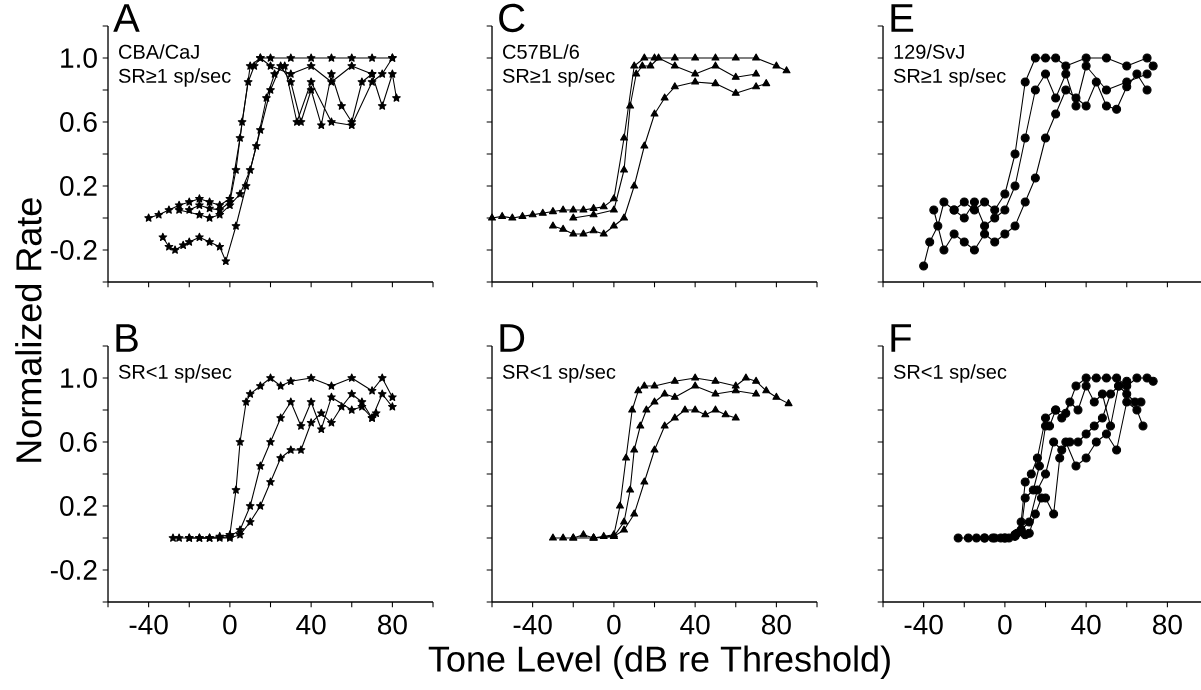  What do you see at coordinates (126, 18) in the screenshot?
I see `chart-title: A` at bounding box center [126, 18].